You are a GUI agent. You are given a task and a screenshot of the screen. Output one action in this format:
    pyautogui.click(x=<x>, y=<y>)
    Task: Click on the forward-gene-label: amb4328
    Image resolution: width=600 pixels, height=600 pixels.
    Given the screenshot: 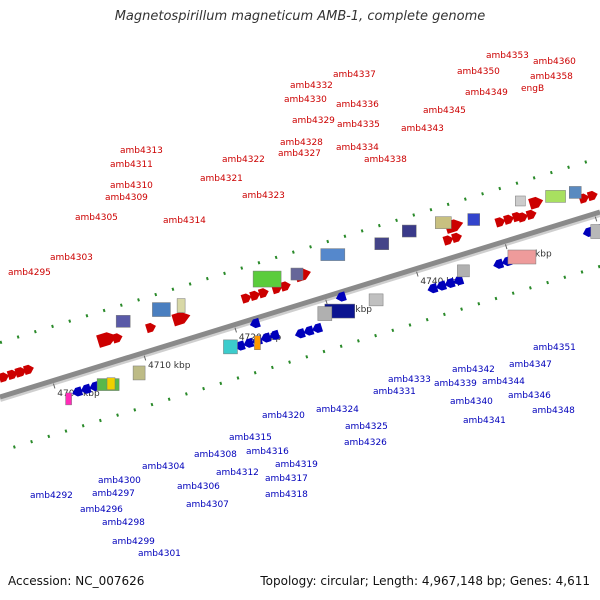 What is the action you would take?
    pyautogui.click(x=301, y=143)
    